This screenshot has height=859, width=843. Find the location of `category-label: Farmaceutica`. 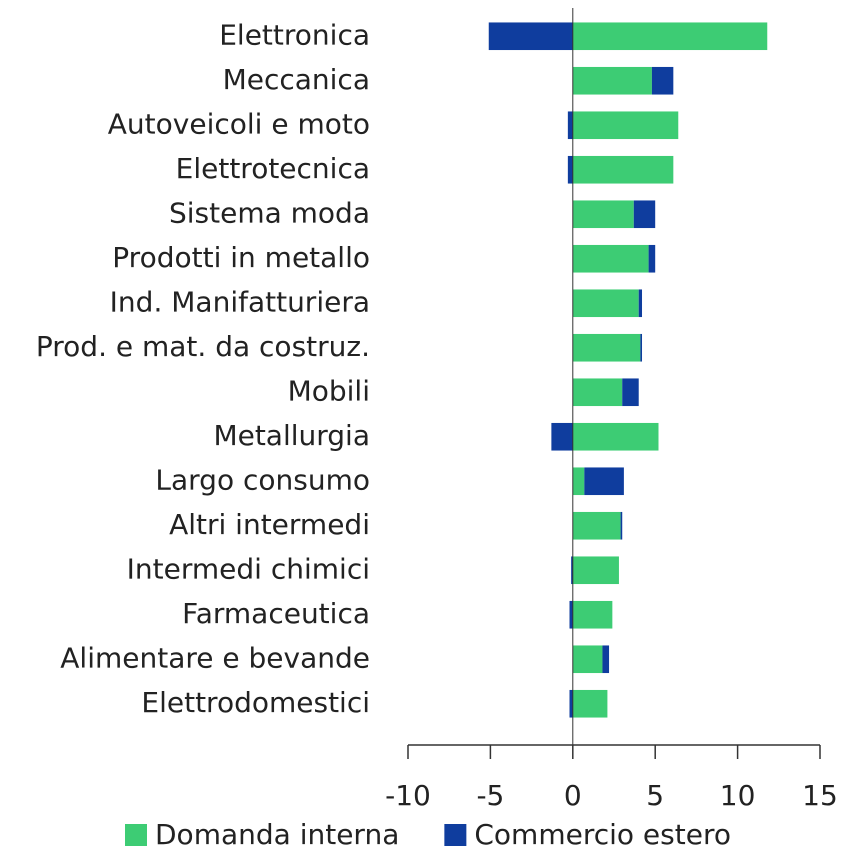

category-label: Farmaceutica is located at coordinates (276, 613).